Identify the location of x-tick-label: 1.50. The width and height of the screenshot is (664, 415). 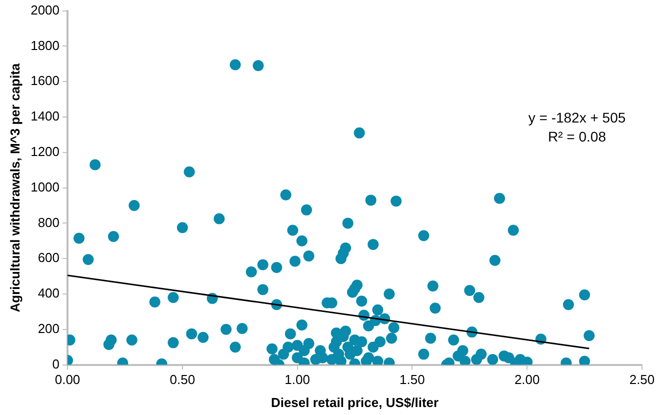
(412, 380).